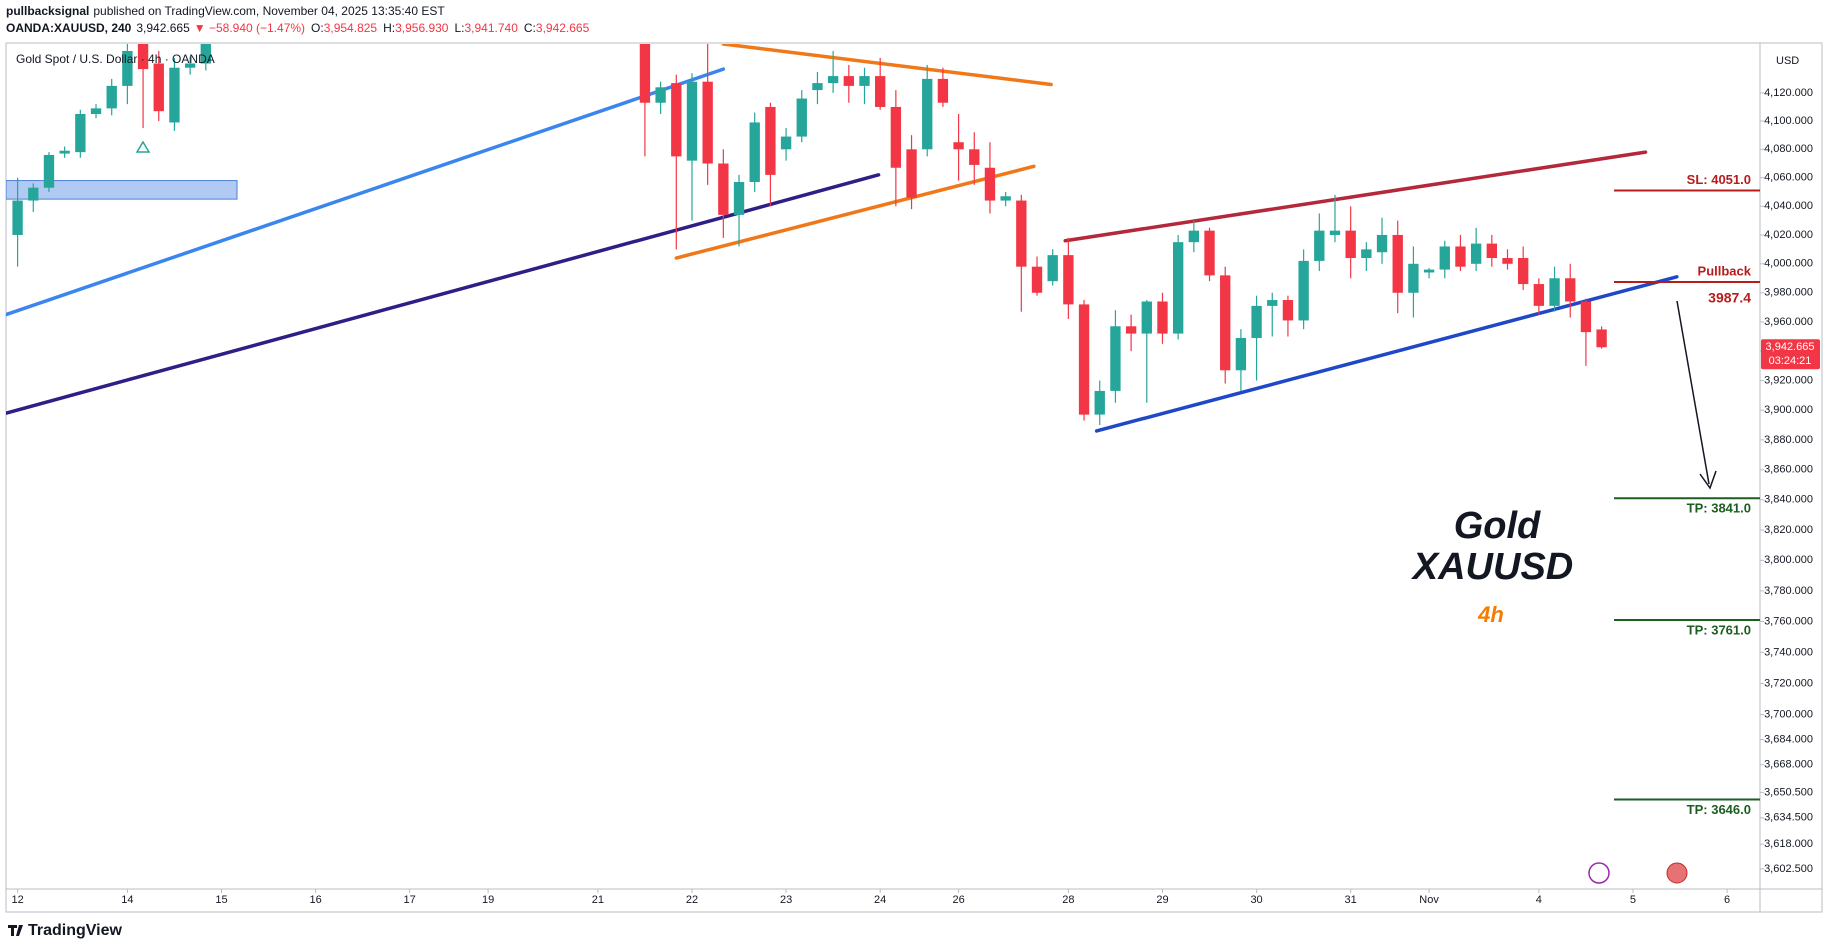 The image size is (1829, 949). I want to click on y-tick-label: 3,900.000, so click(1788, 410).